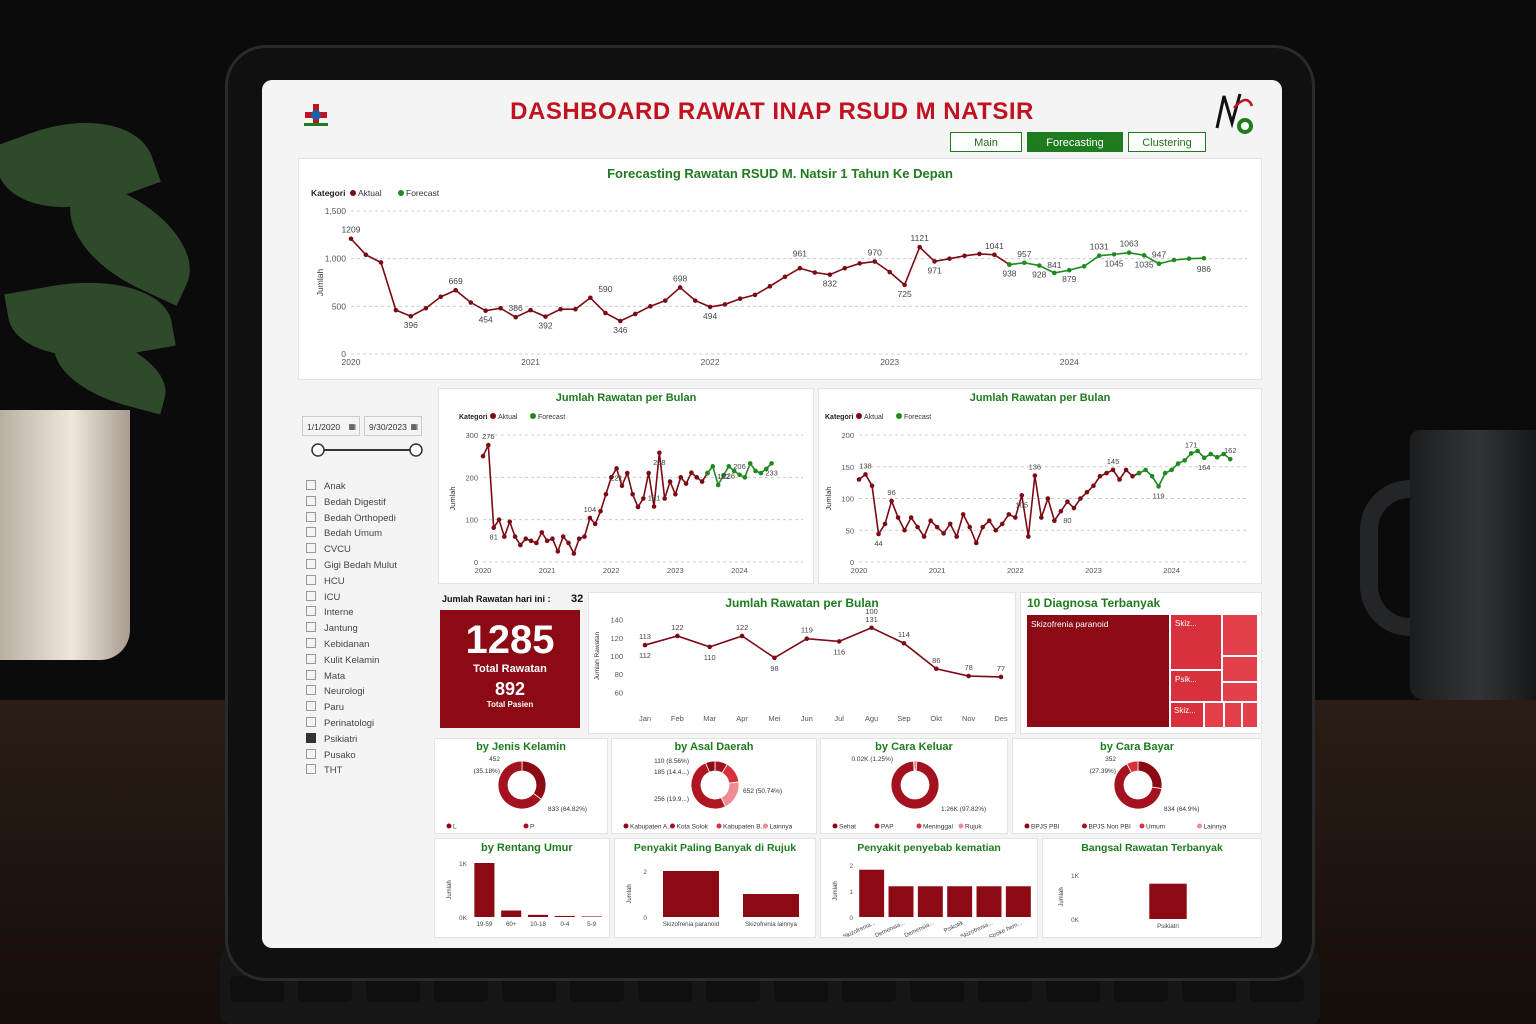  What do you see at coordinates (352, 660) in the screenshot?
I see `filter-item-label: Kulit Kelamin` at bounding box center [352, 660].